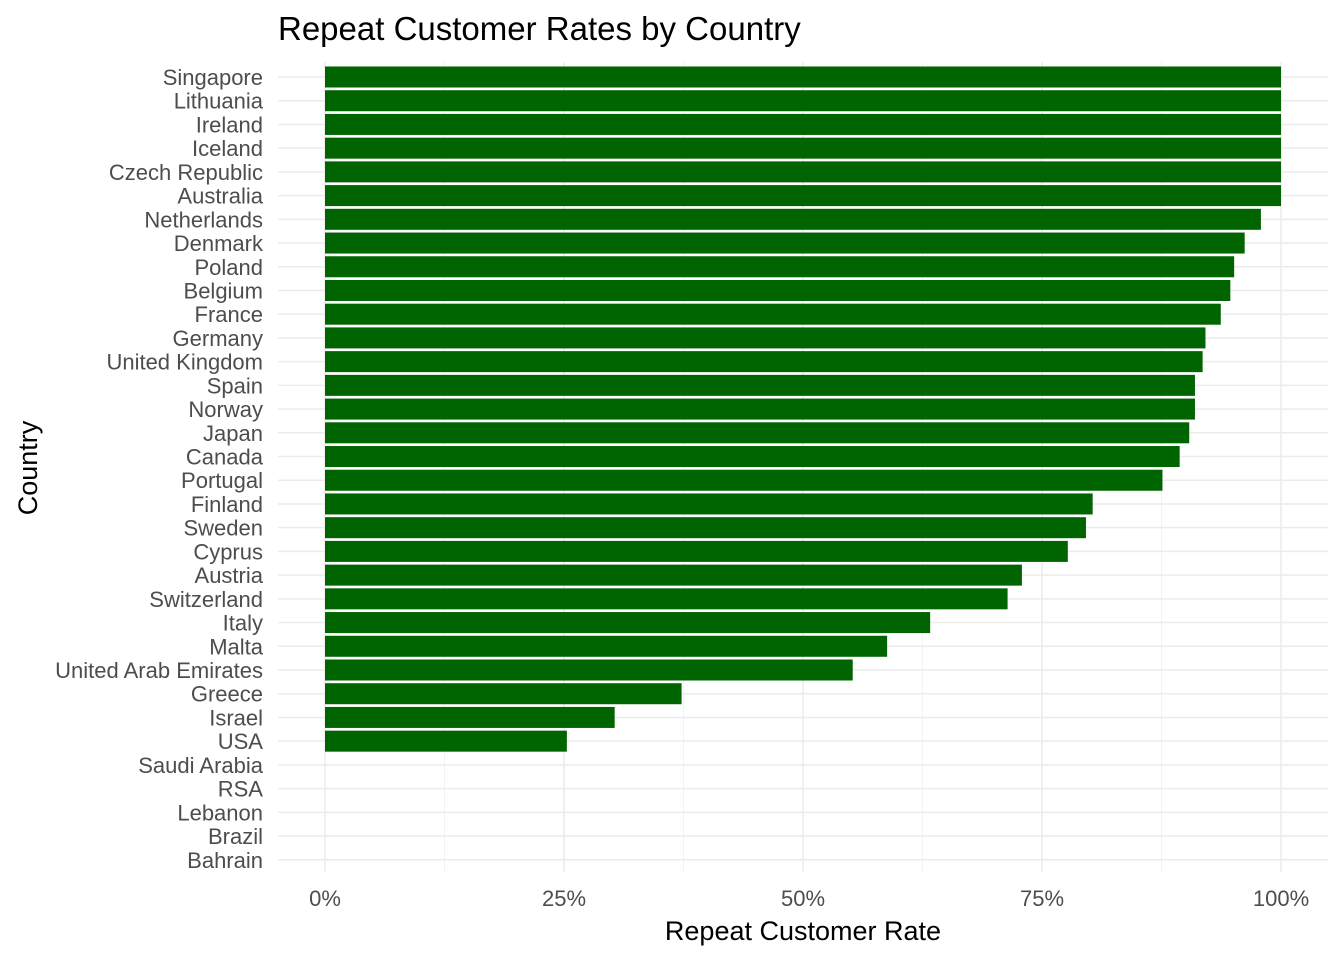 This screenshot has width=1344, height=960. What do you see at coordinates (227, 694) in the screenshot?
I see `y-tick-label: Greece` at bounding box center [227, 694].